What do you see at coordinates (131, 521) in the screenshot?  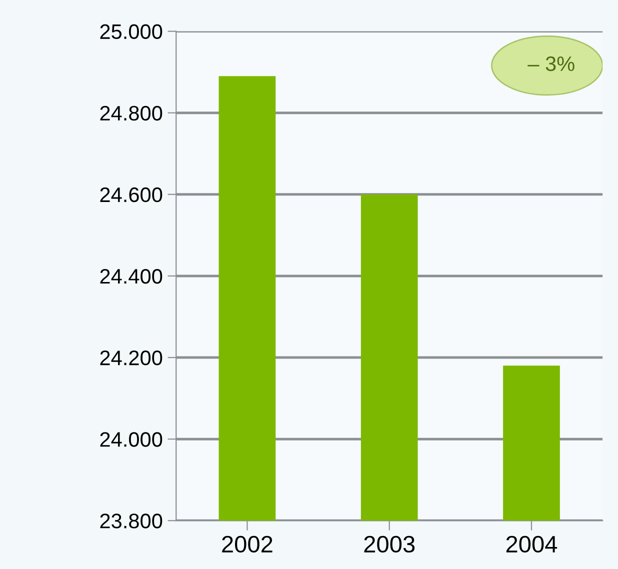 I see `y-tick-label: 23.800` at bounding box center [131, 521].